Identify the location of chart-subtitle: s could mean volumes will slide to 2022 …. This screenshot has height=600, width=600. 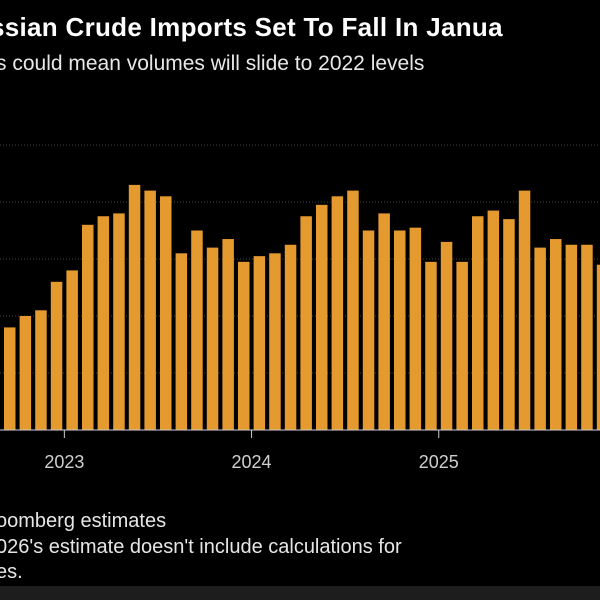
(212, 63).